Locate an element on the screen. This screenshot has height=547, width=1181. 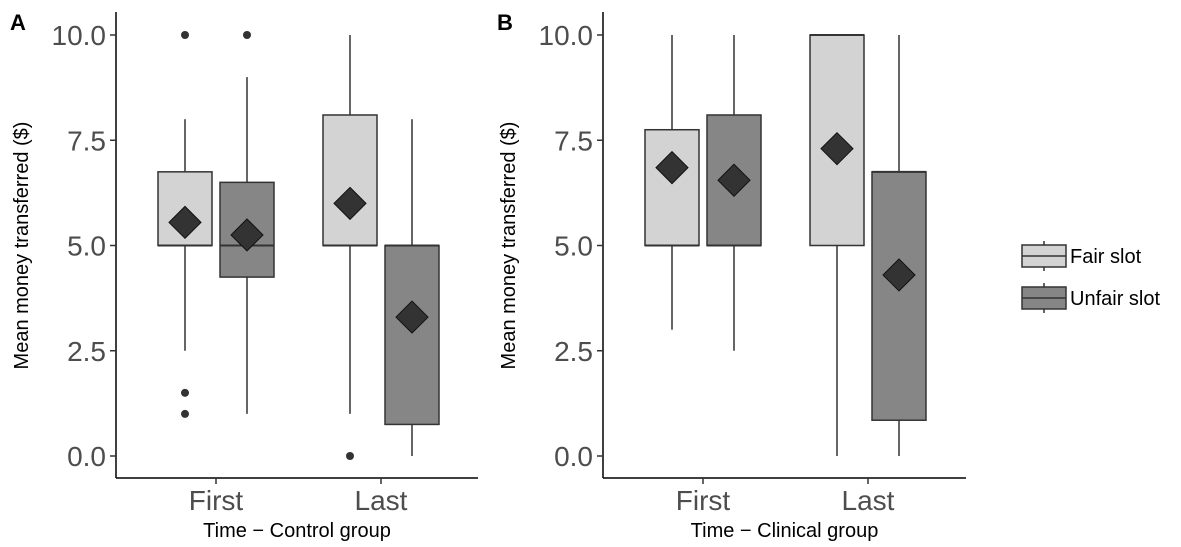
panel-label: A is located at coordinates (18, 22).